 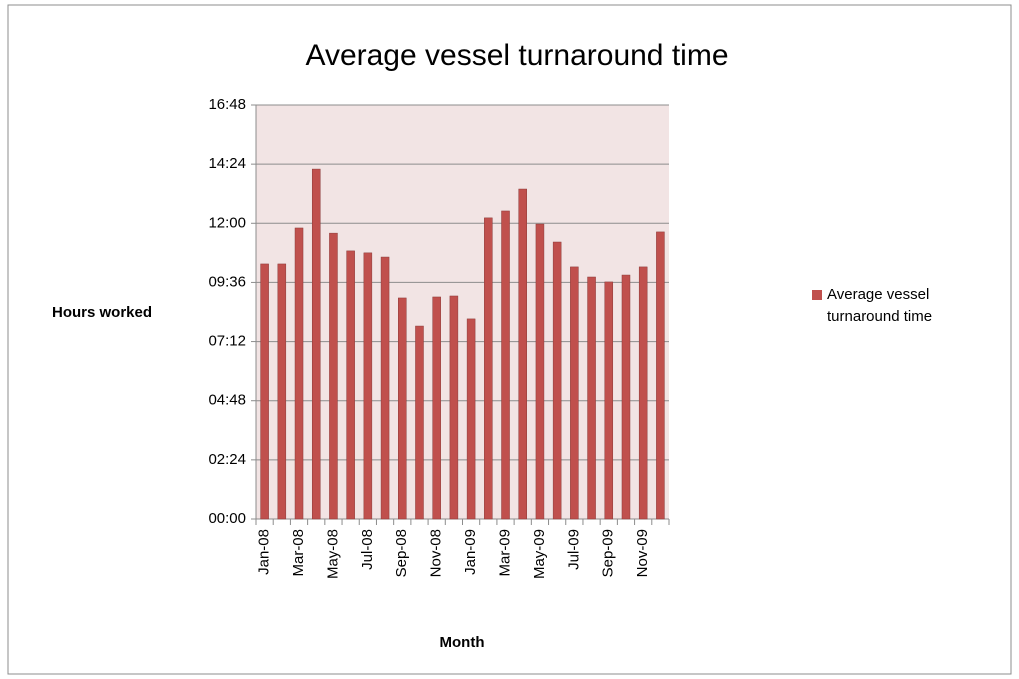 I want to click on x-tick-label: Jul-08, so click(x=367, y=549).